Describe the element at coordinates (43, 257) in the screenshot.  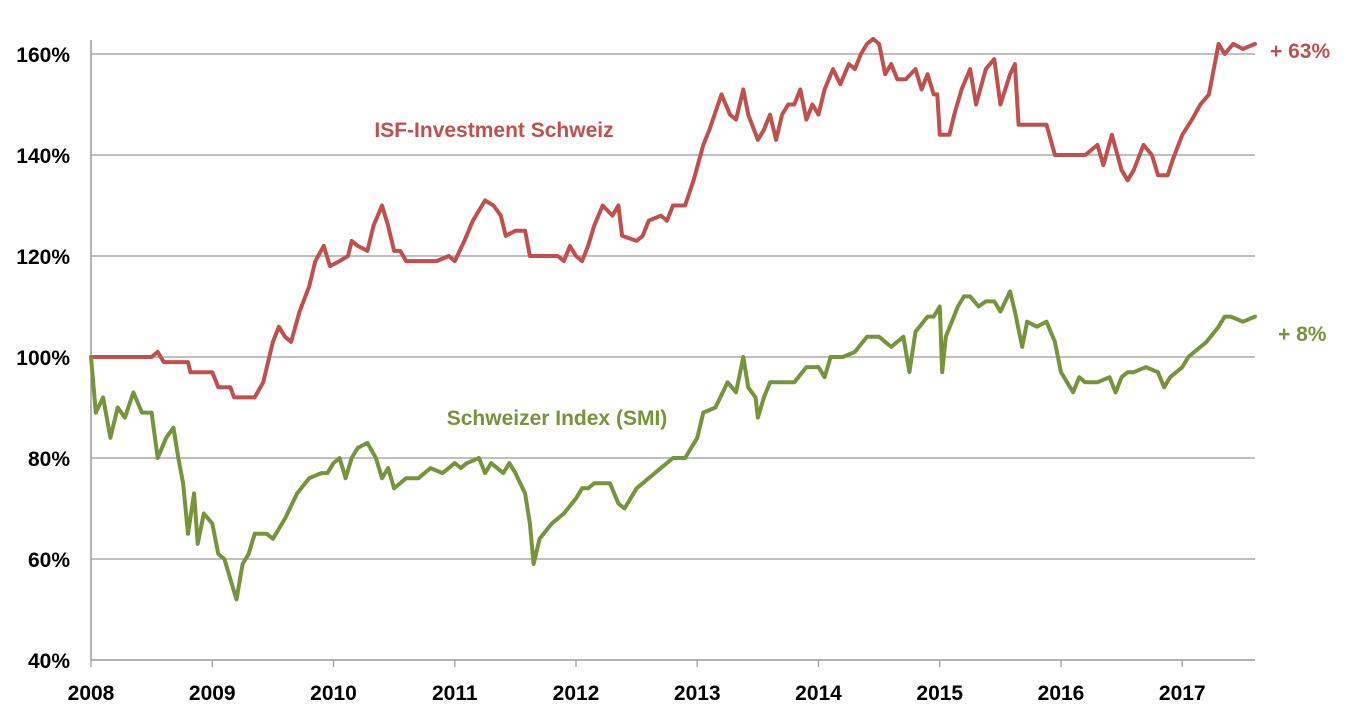
I see `y-tick-label: 120%` at that location.